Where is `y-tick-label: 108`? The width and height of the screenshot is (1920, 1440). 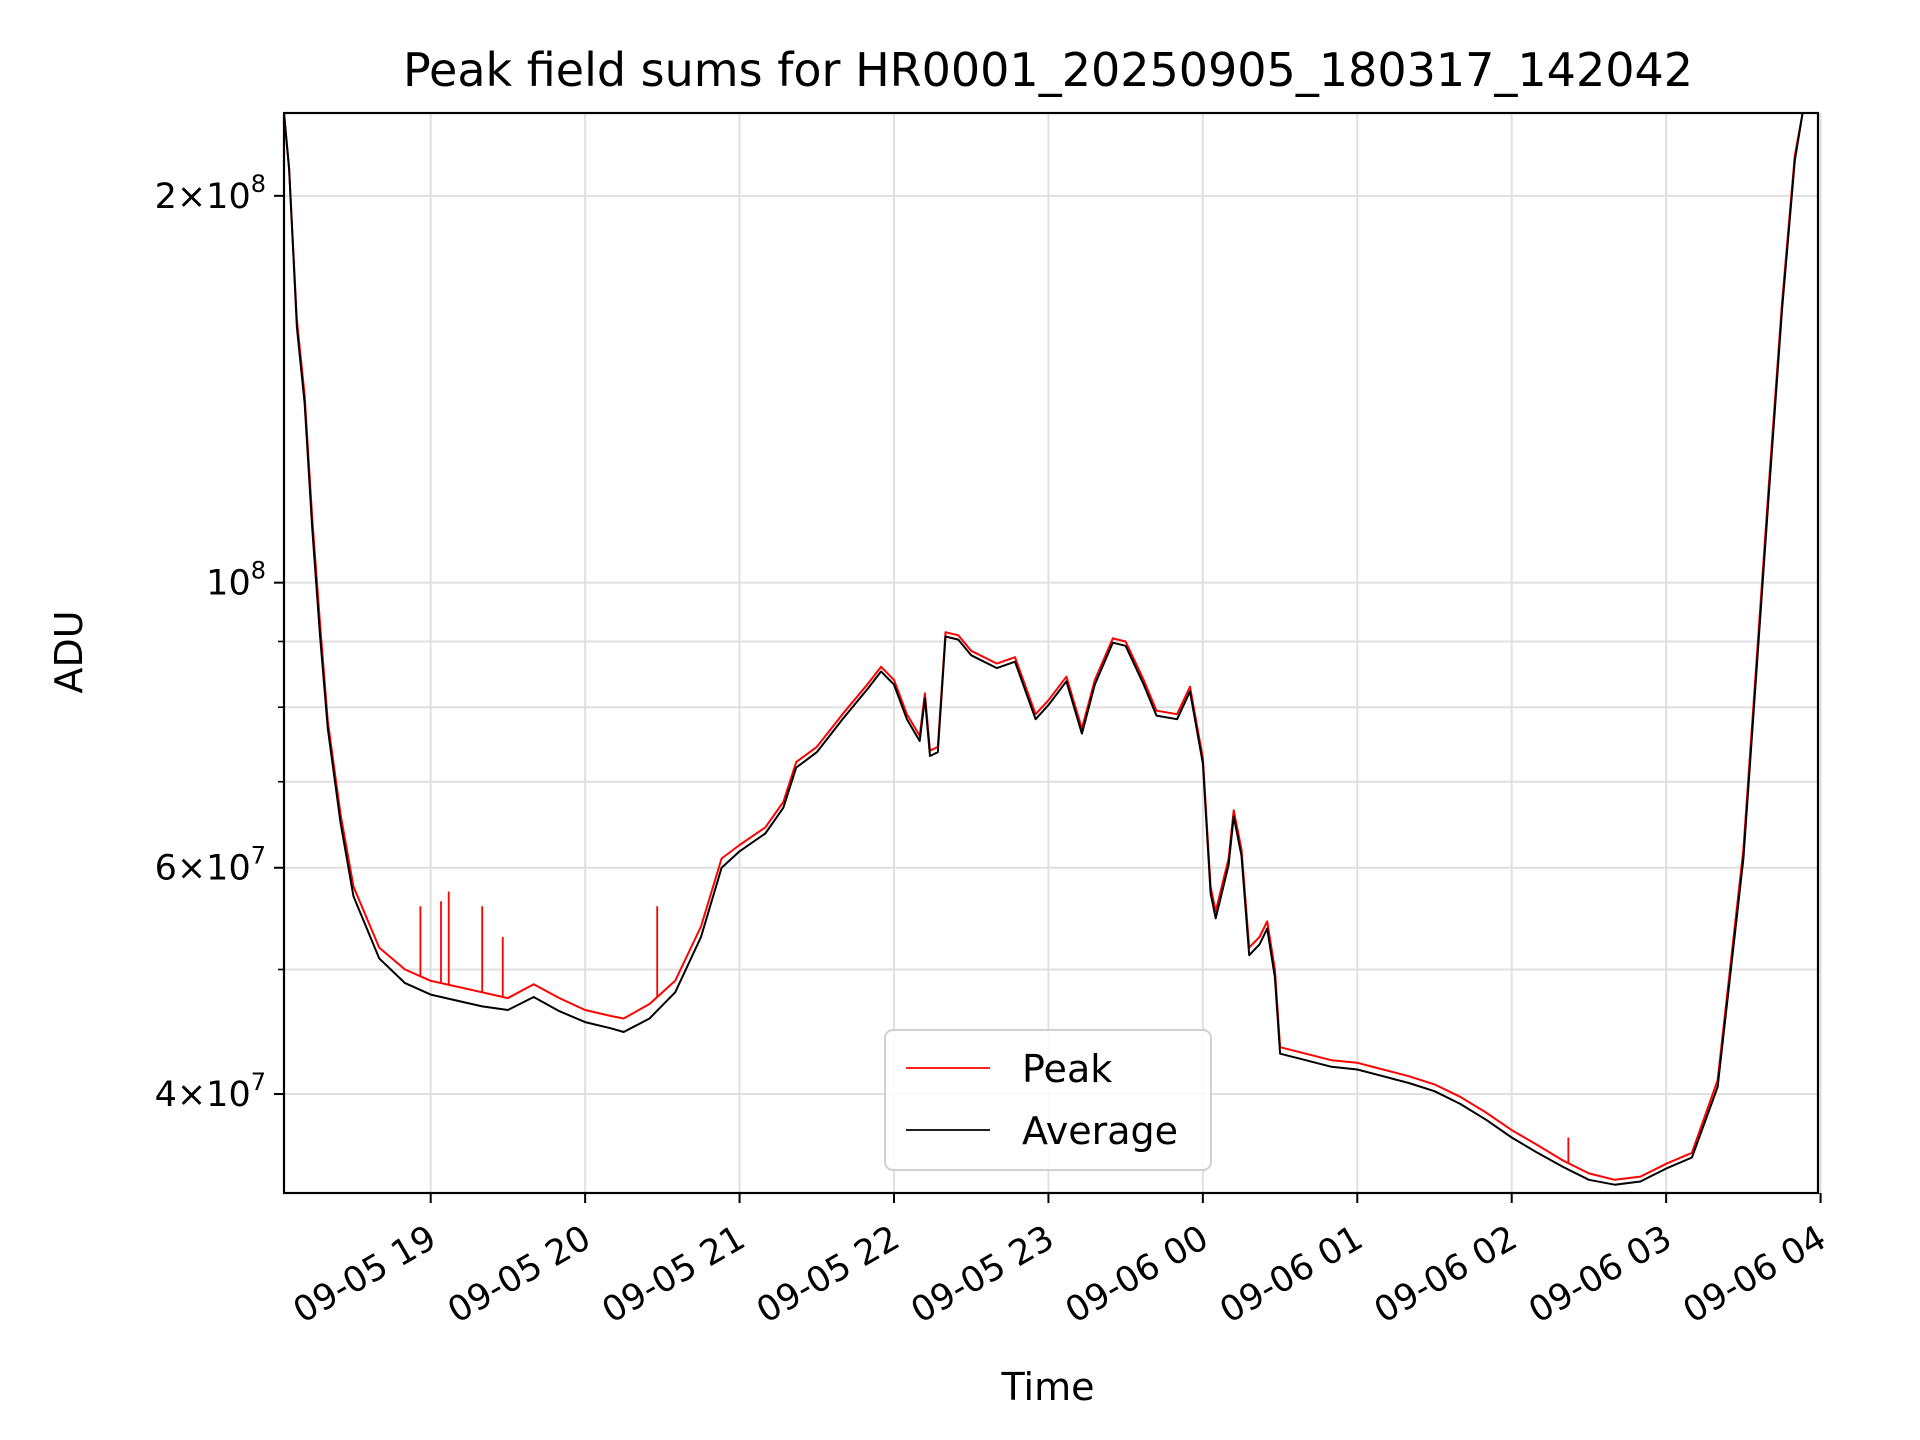
y-tick-label: 108 is located at coordinates (236, 580).